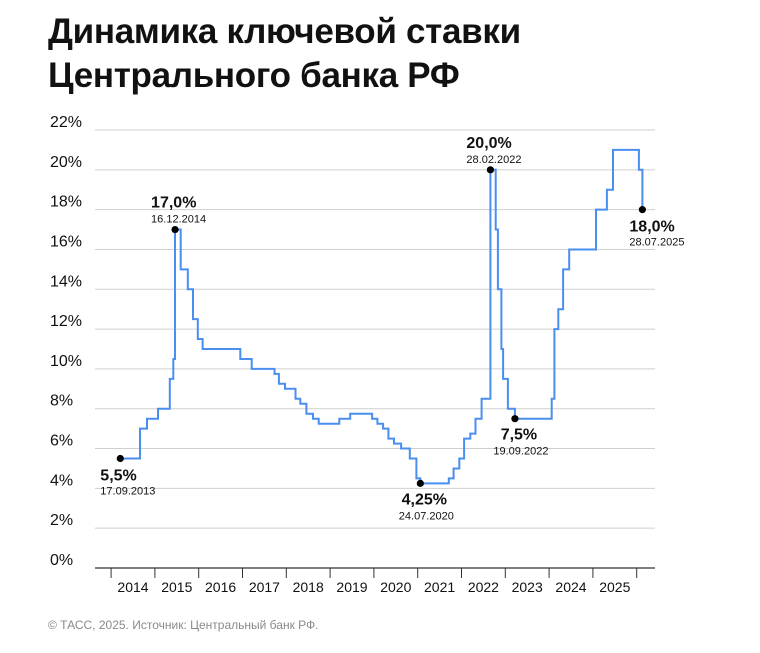 The width and height of the screenshot is (760, 653). What do you see at coordinates (284, 31) in the screenshot?
I see `chart-title-line1: Динамика ключевой ставки` at bounding box center [284, 31].